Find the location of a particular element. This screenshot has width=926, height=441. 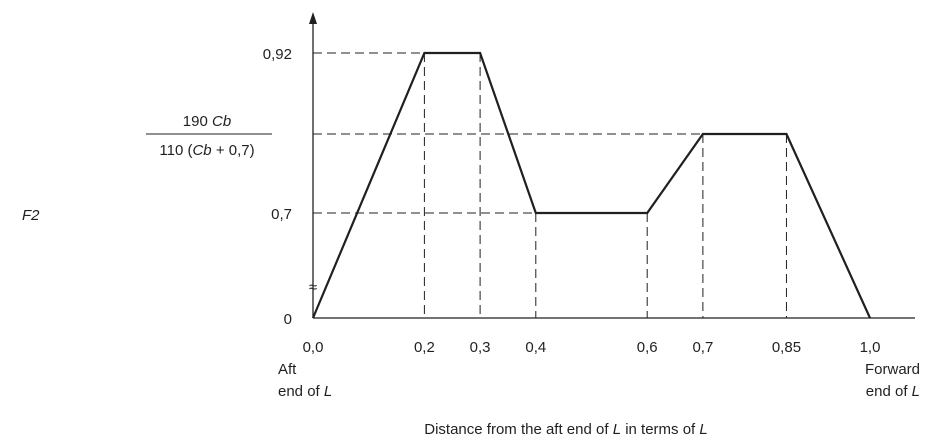

forward-end-label-line2: end of L is located at coordinates (893, 391).